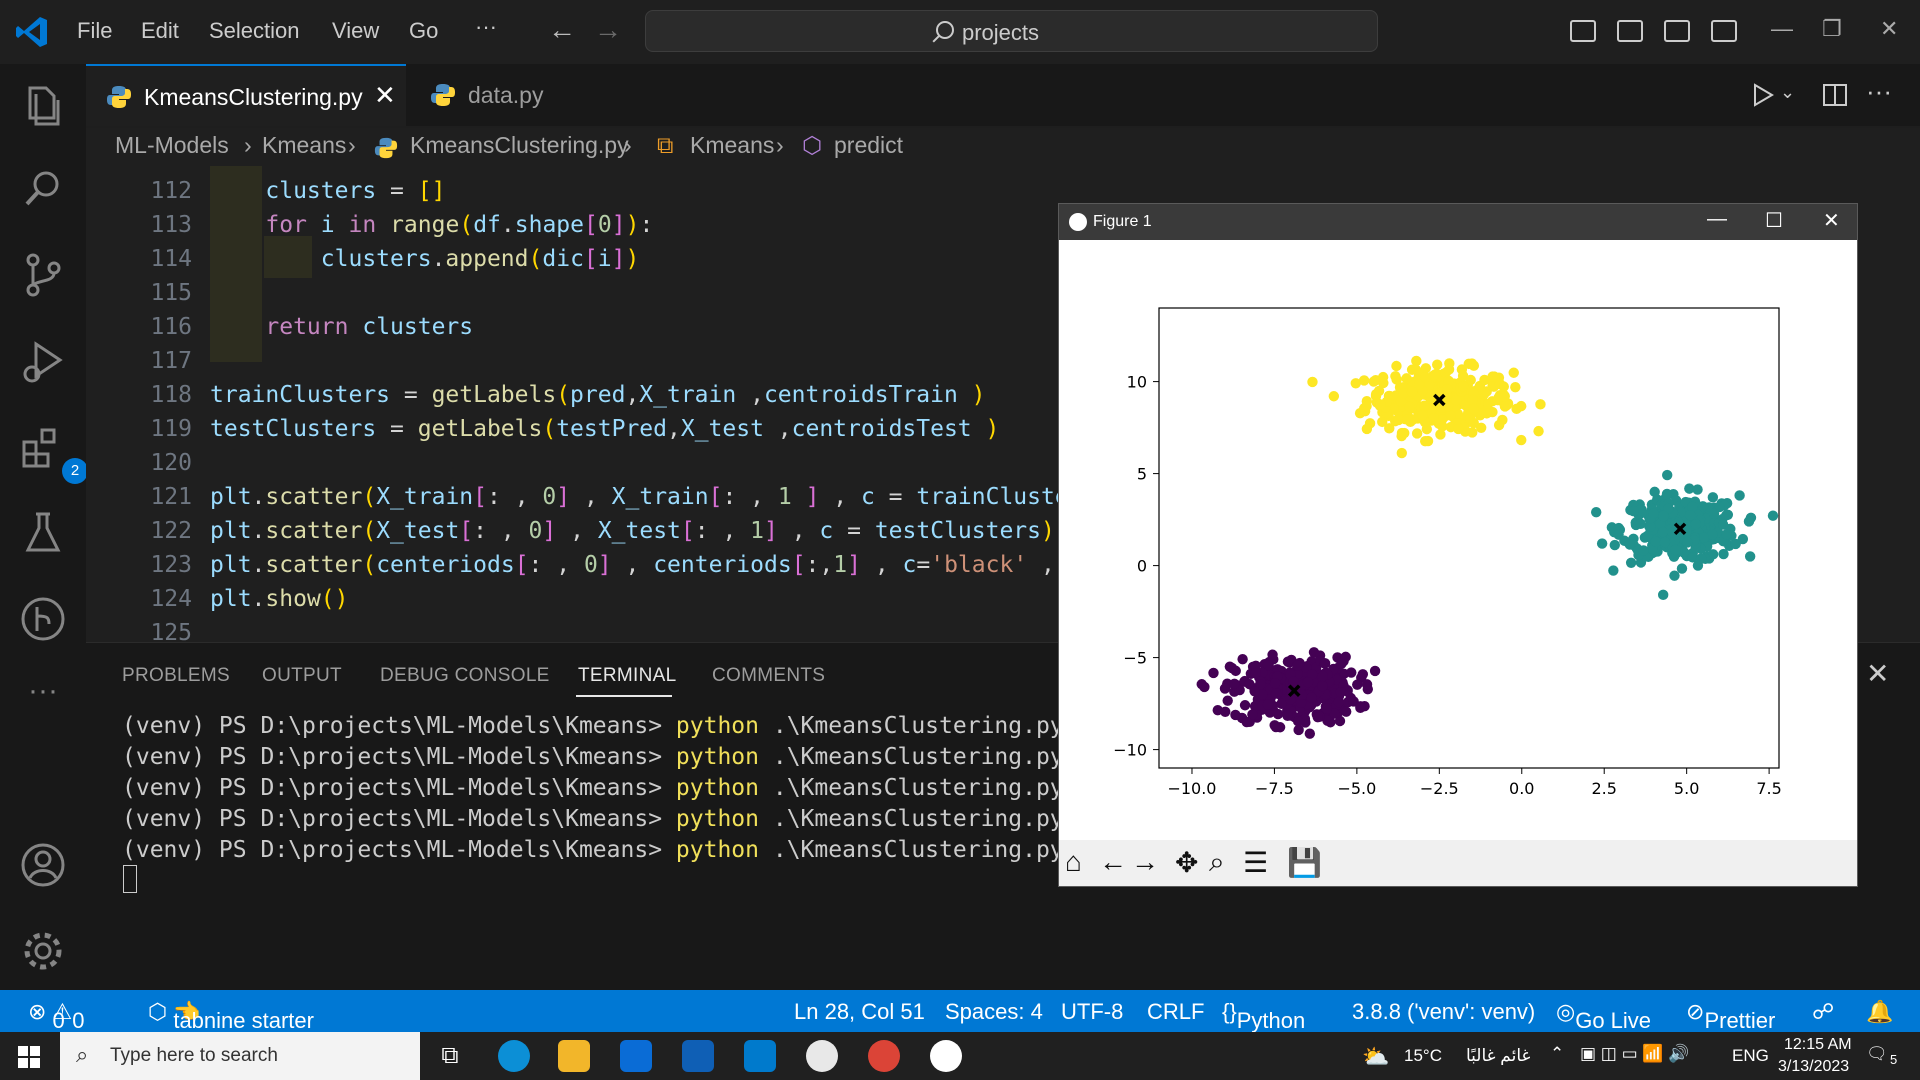  Describe the element at coordinates (822, 1056) in the screenshot. I see `media-player-icon` at that location.